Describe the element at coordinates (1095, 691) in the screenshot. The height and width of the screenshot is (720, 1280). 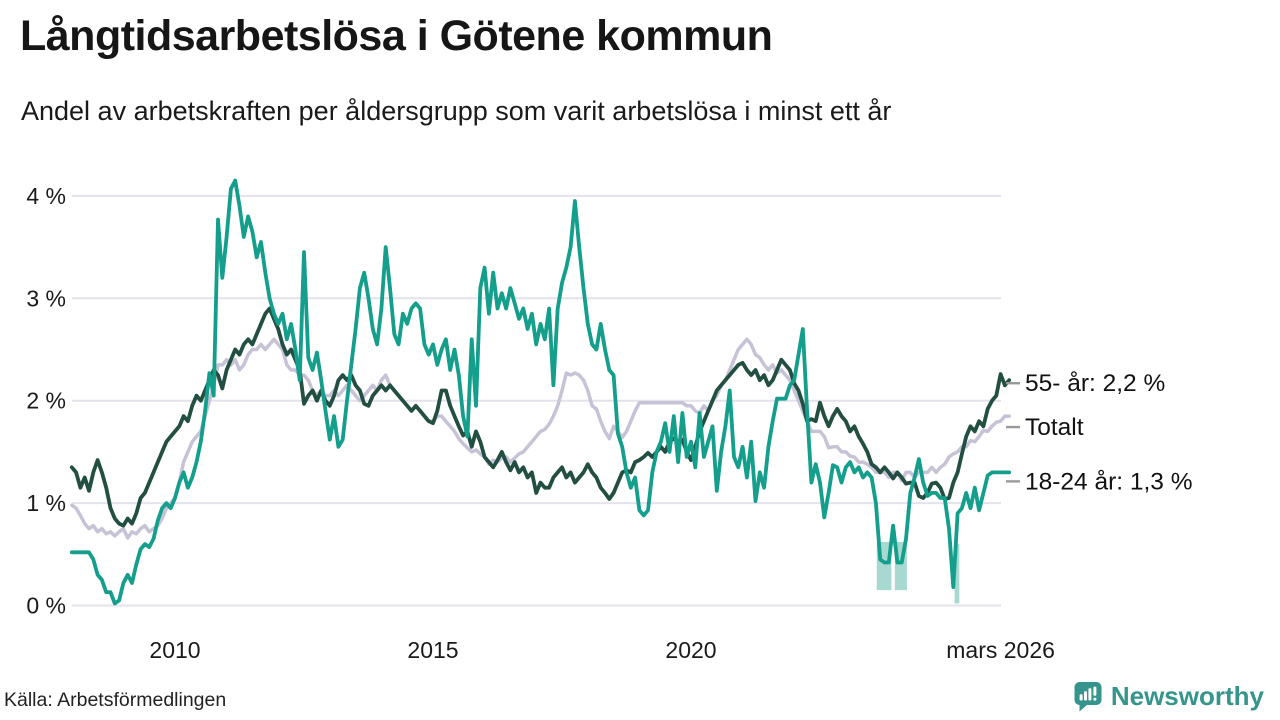
I see `exclamation-stem` at that location.